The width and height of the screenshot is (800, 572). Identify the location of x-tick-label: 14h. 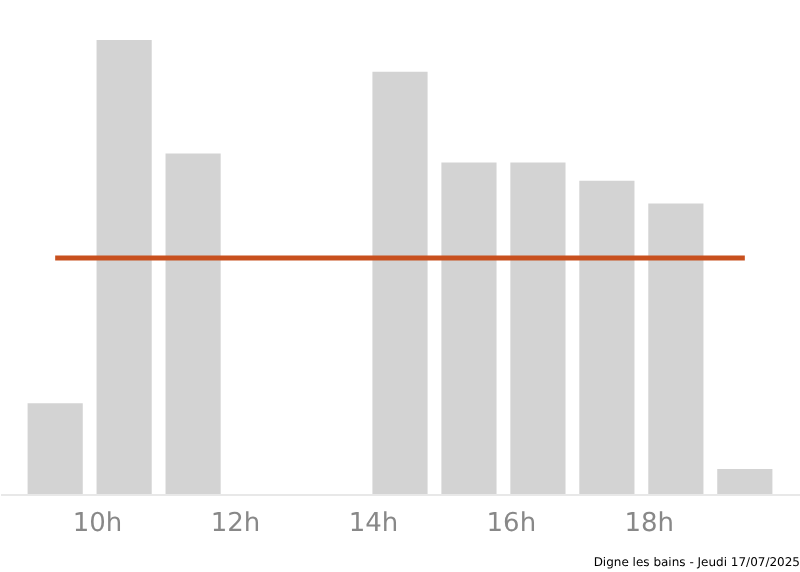
(373, 524).